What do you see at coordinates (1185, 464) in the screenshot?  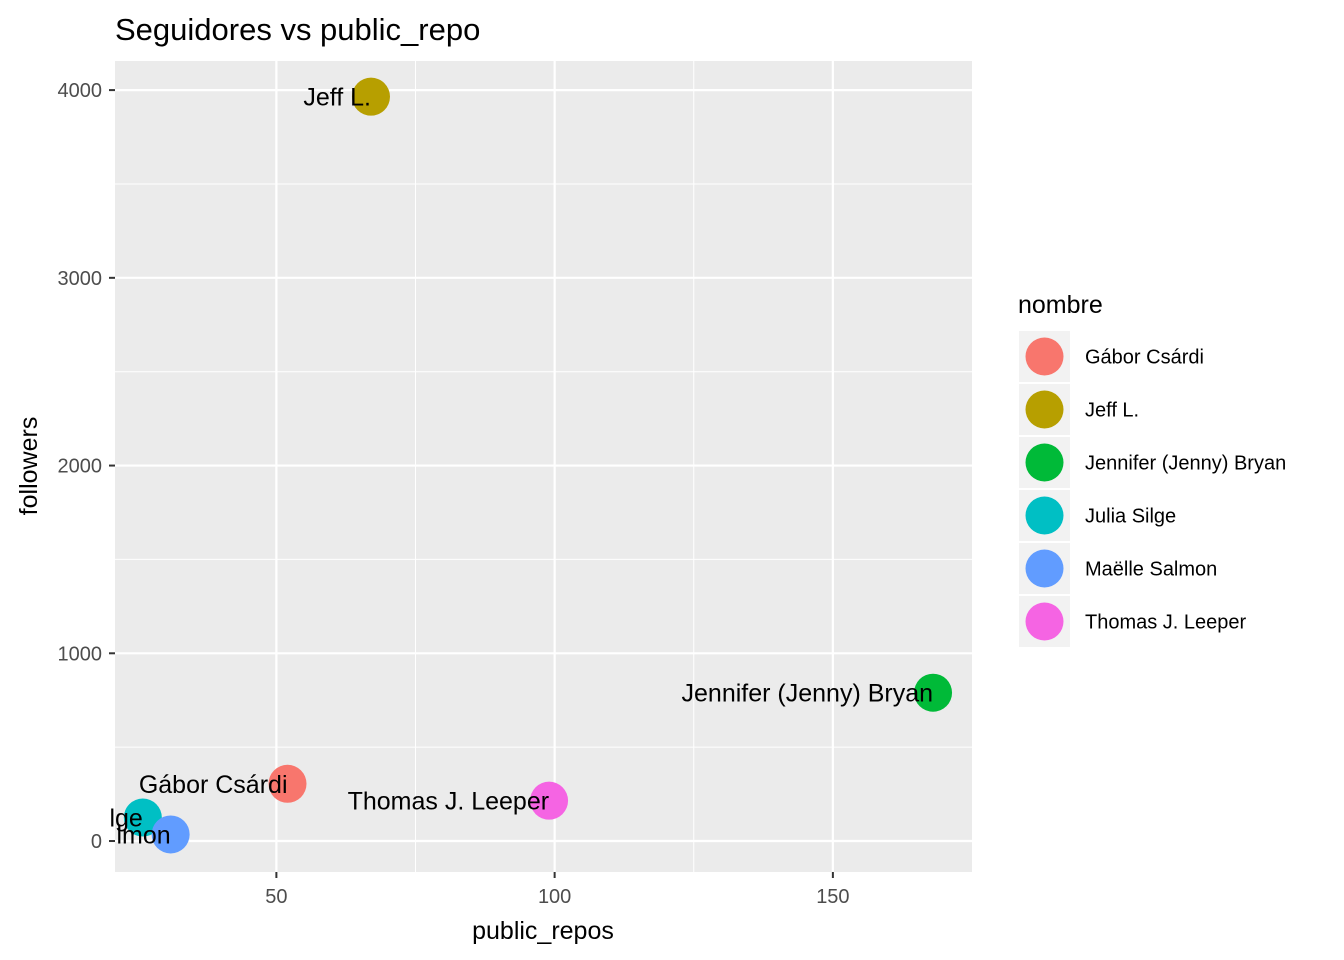 I see `legend-label: Jennifer (Jenny) Bryan` at bounding box center [1185, 464].